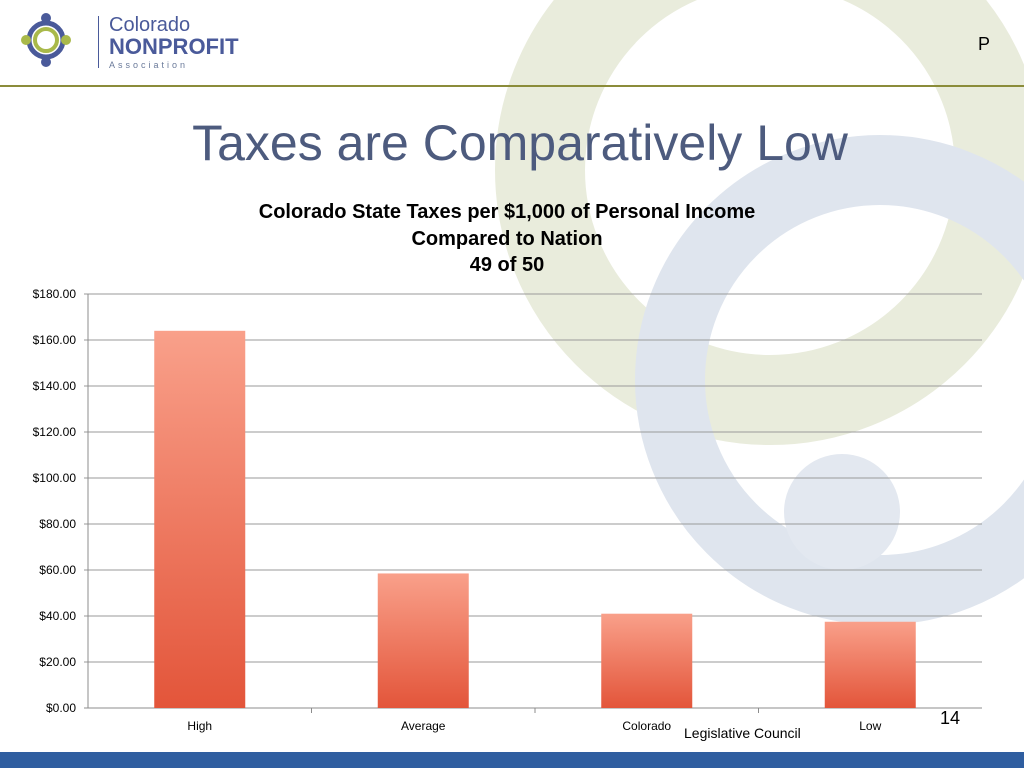  I want to click on y-tick-label: $20.00, so click(57, 662).